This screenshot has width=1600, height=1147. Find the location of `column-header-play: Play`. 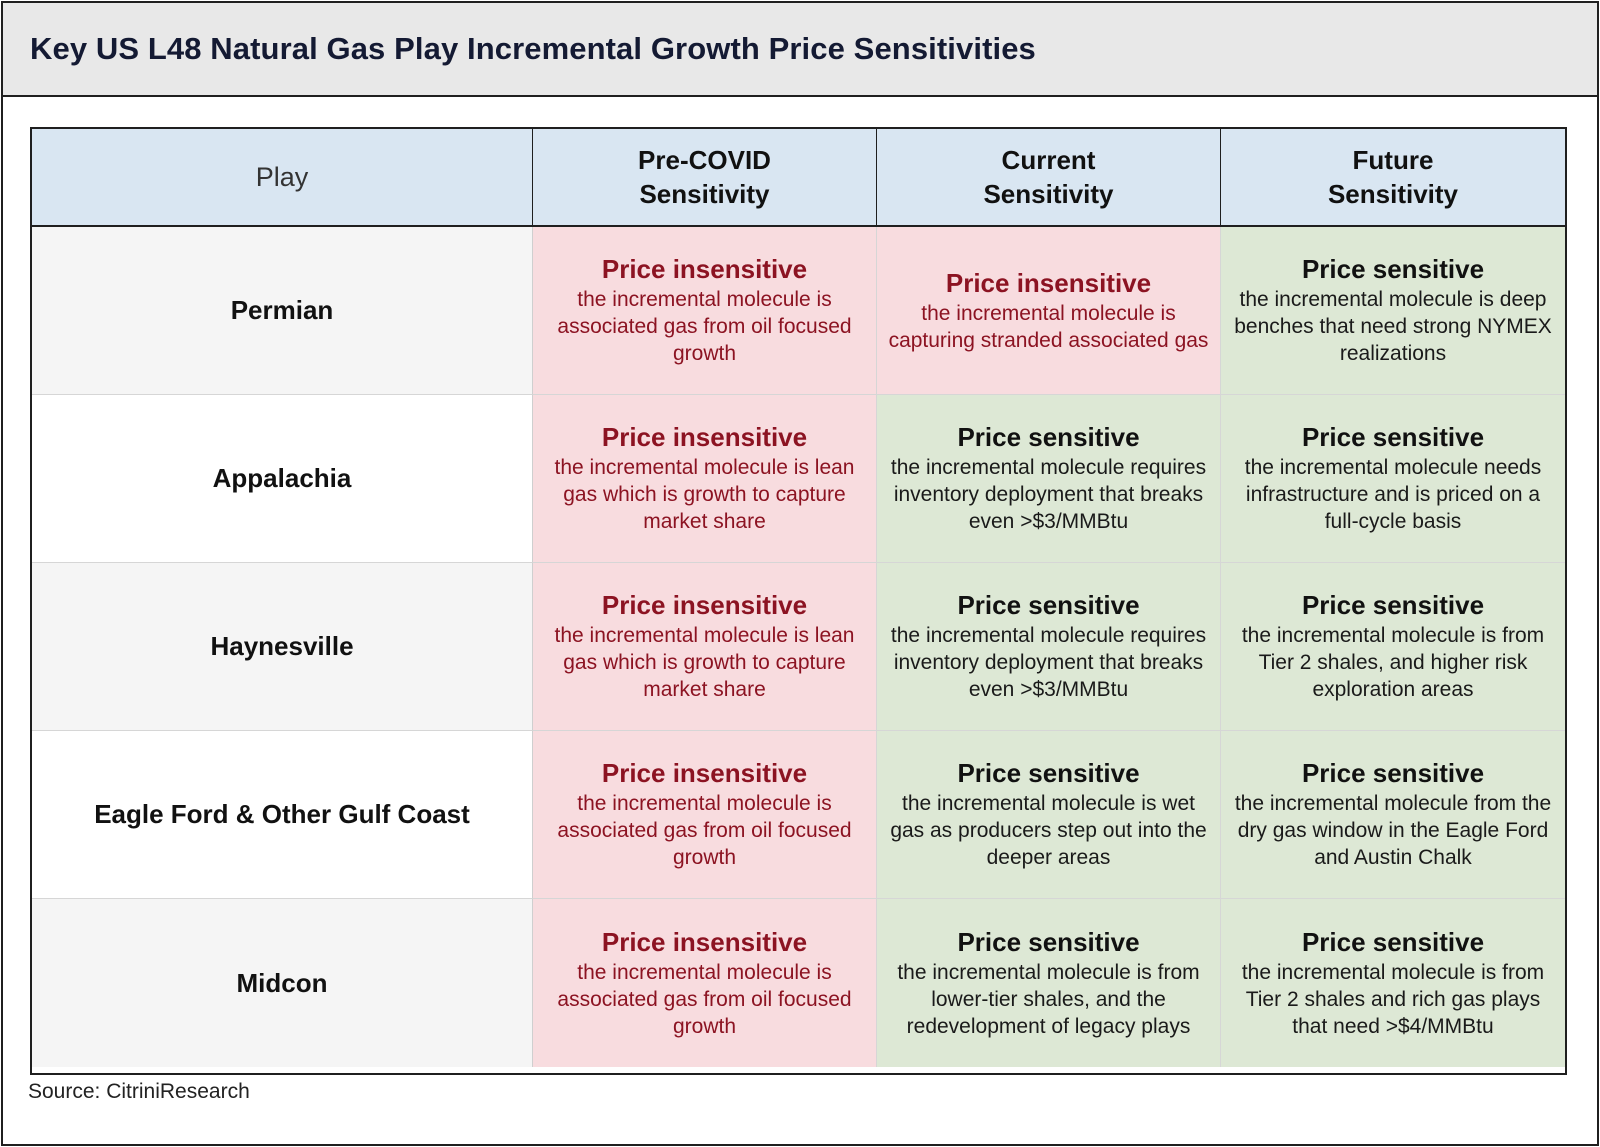

column-header-play: Play is located at coordinates (282, 178).